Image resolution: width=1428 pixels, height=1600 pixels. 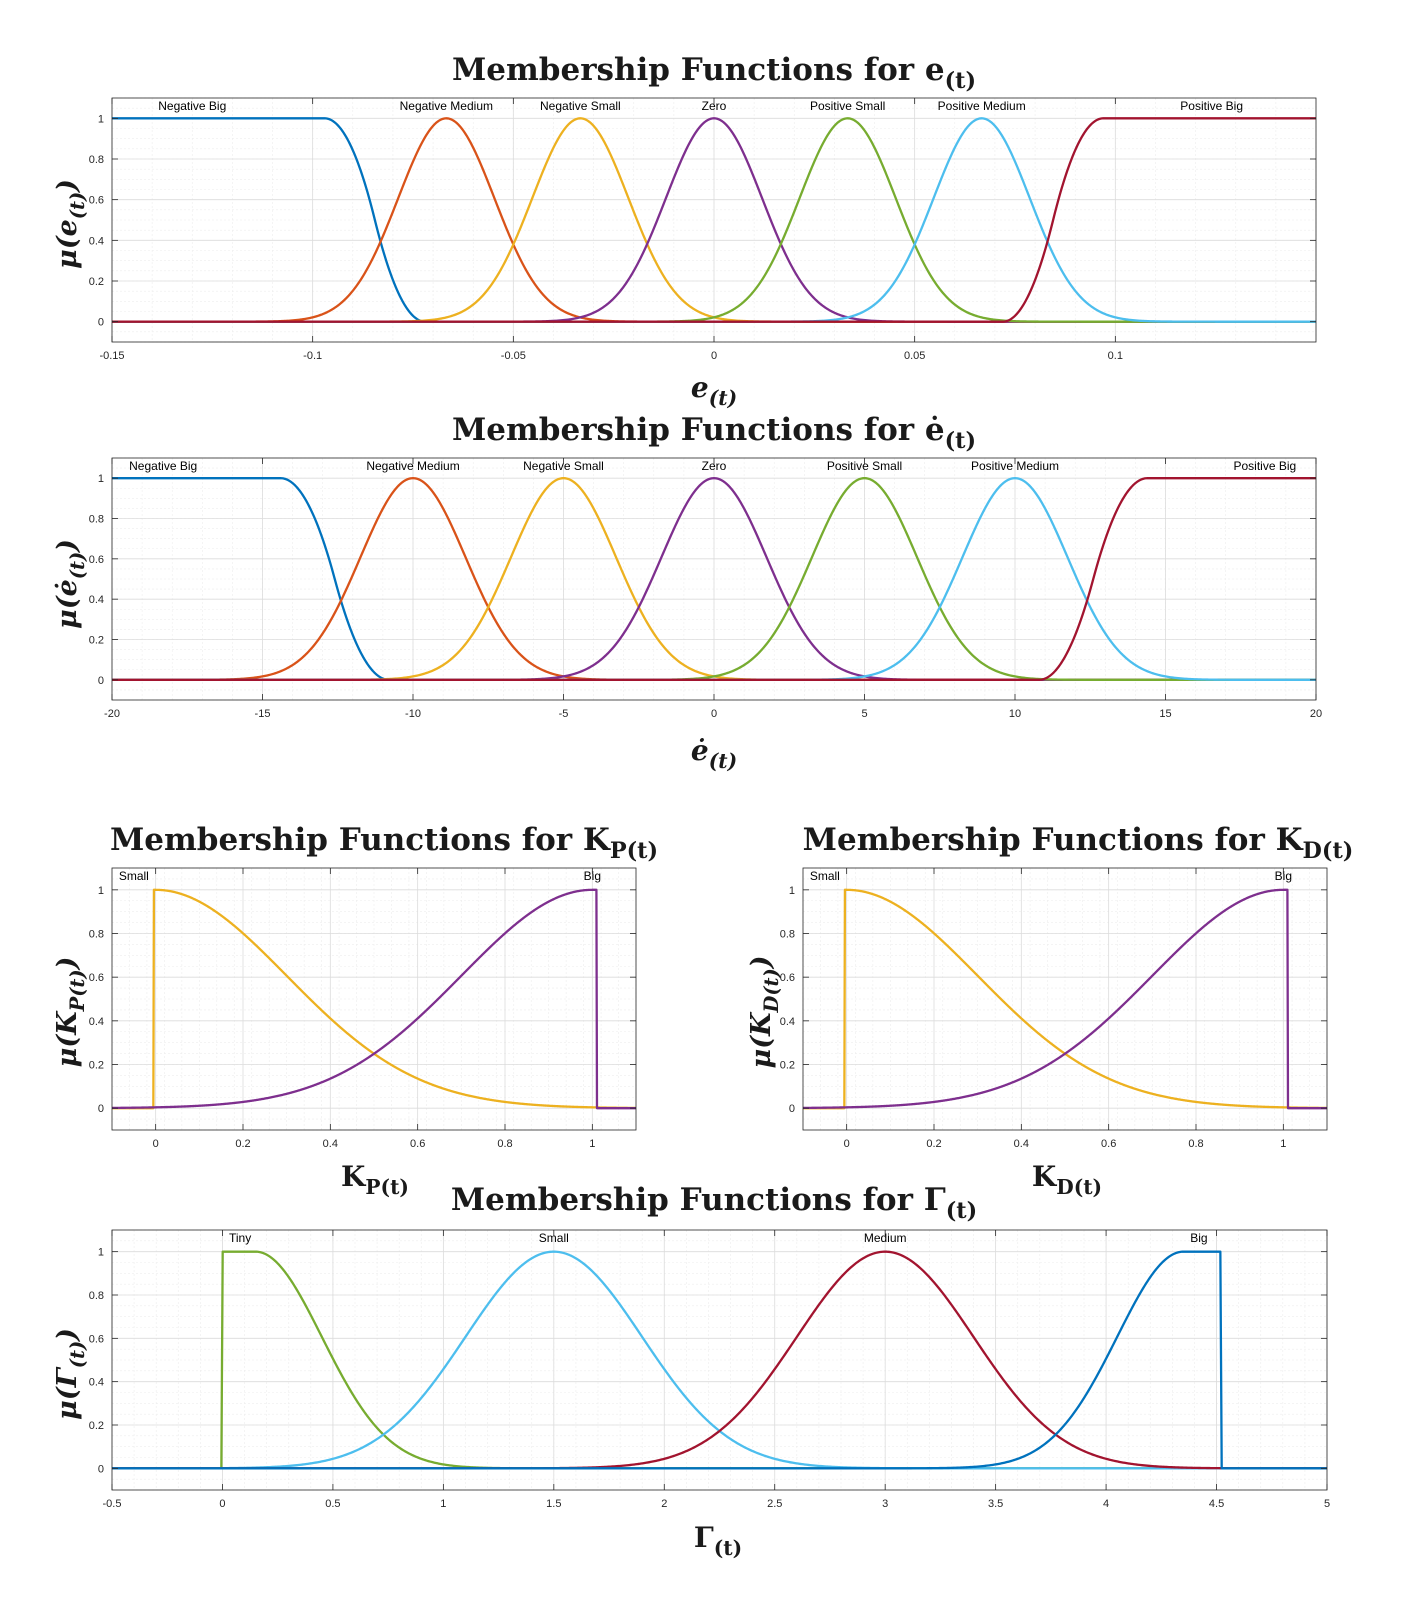 What do you see at coordinates (70, 1374) in the screenshot?
I see `chart-5-ylabel: μ(Γ(t))` at bounding box center [70, 1374].